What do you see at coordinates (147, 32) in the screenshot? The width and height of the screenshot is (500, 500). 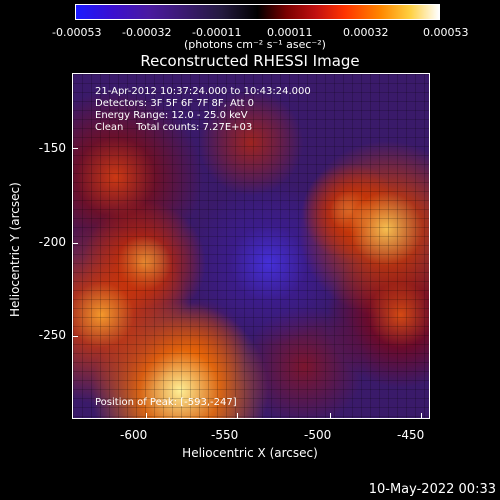 I see `colorbar-tick-label: -0.00032` at bounding box center [147, 32].